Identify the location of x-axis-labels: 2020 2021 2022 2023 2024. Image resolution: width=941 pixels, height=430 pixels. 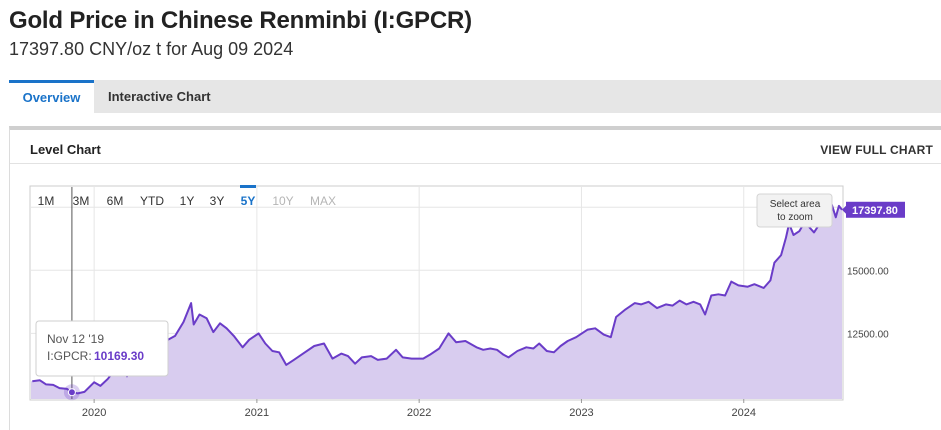
(419, 413).